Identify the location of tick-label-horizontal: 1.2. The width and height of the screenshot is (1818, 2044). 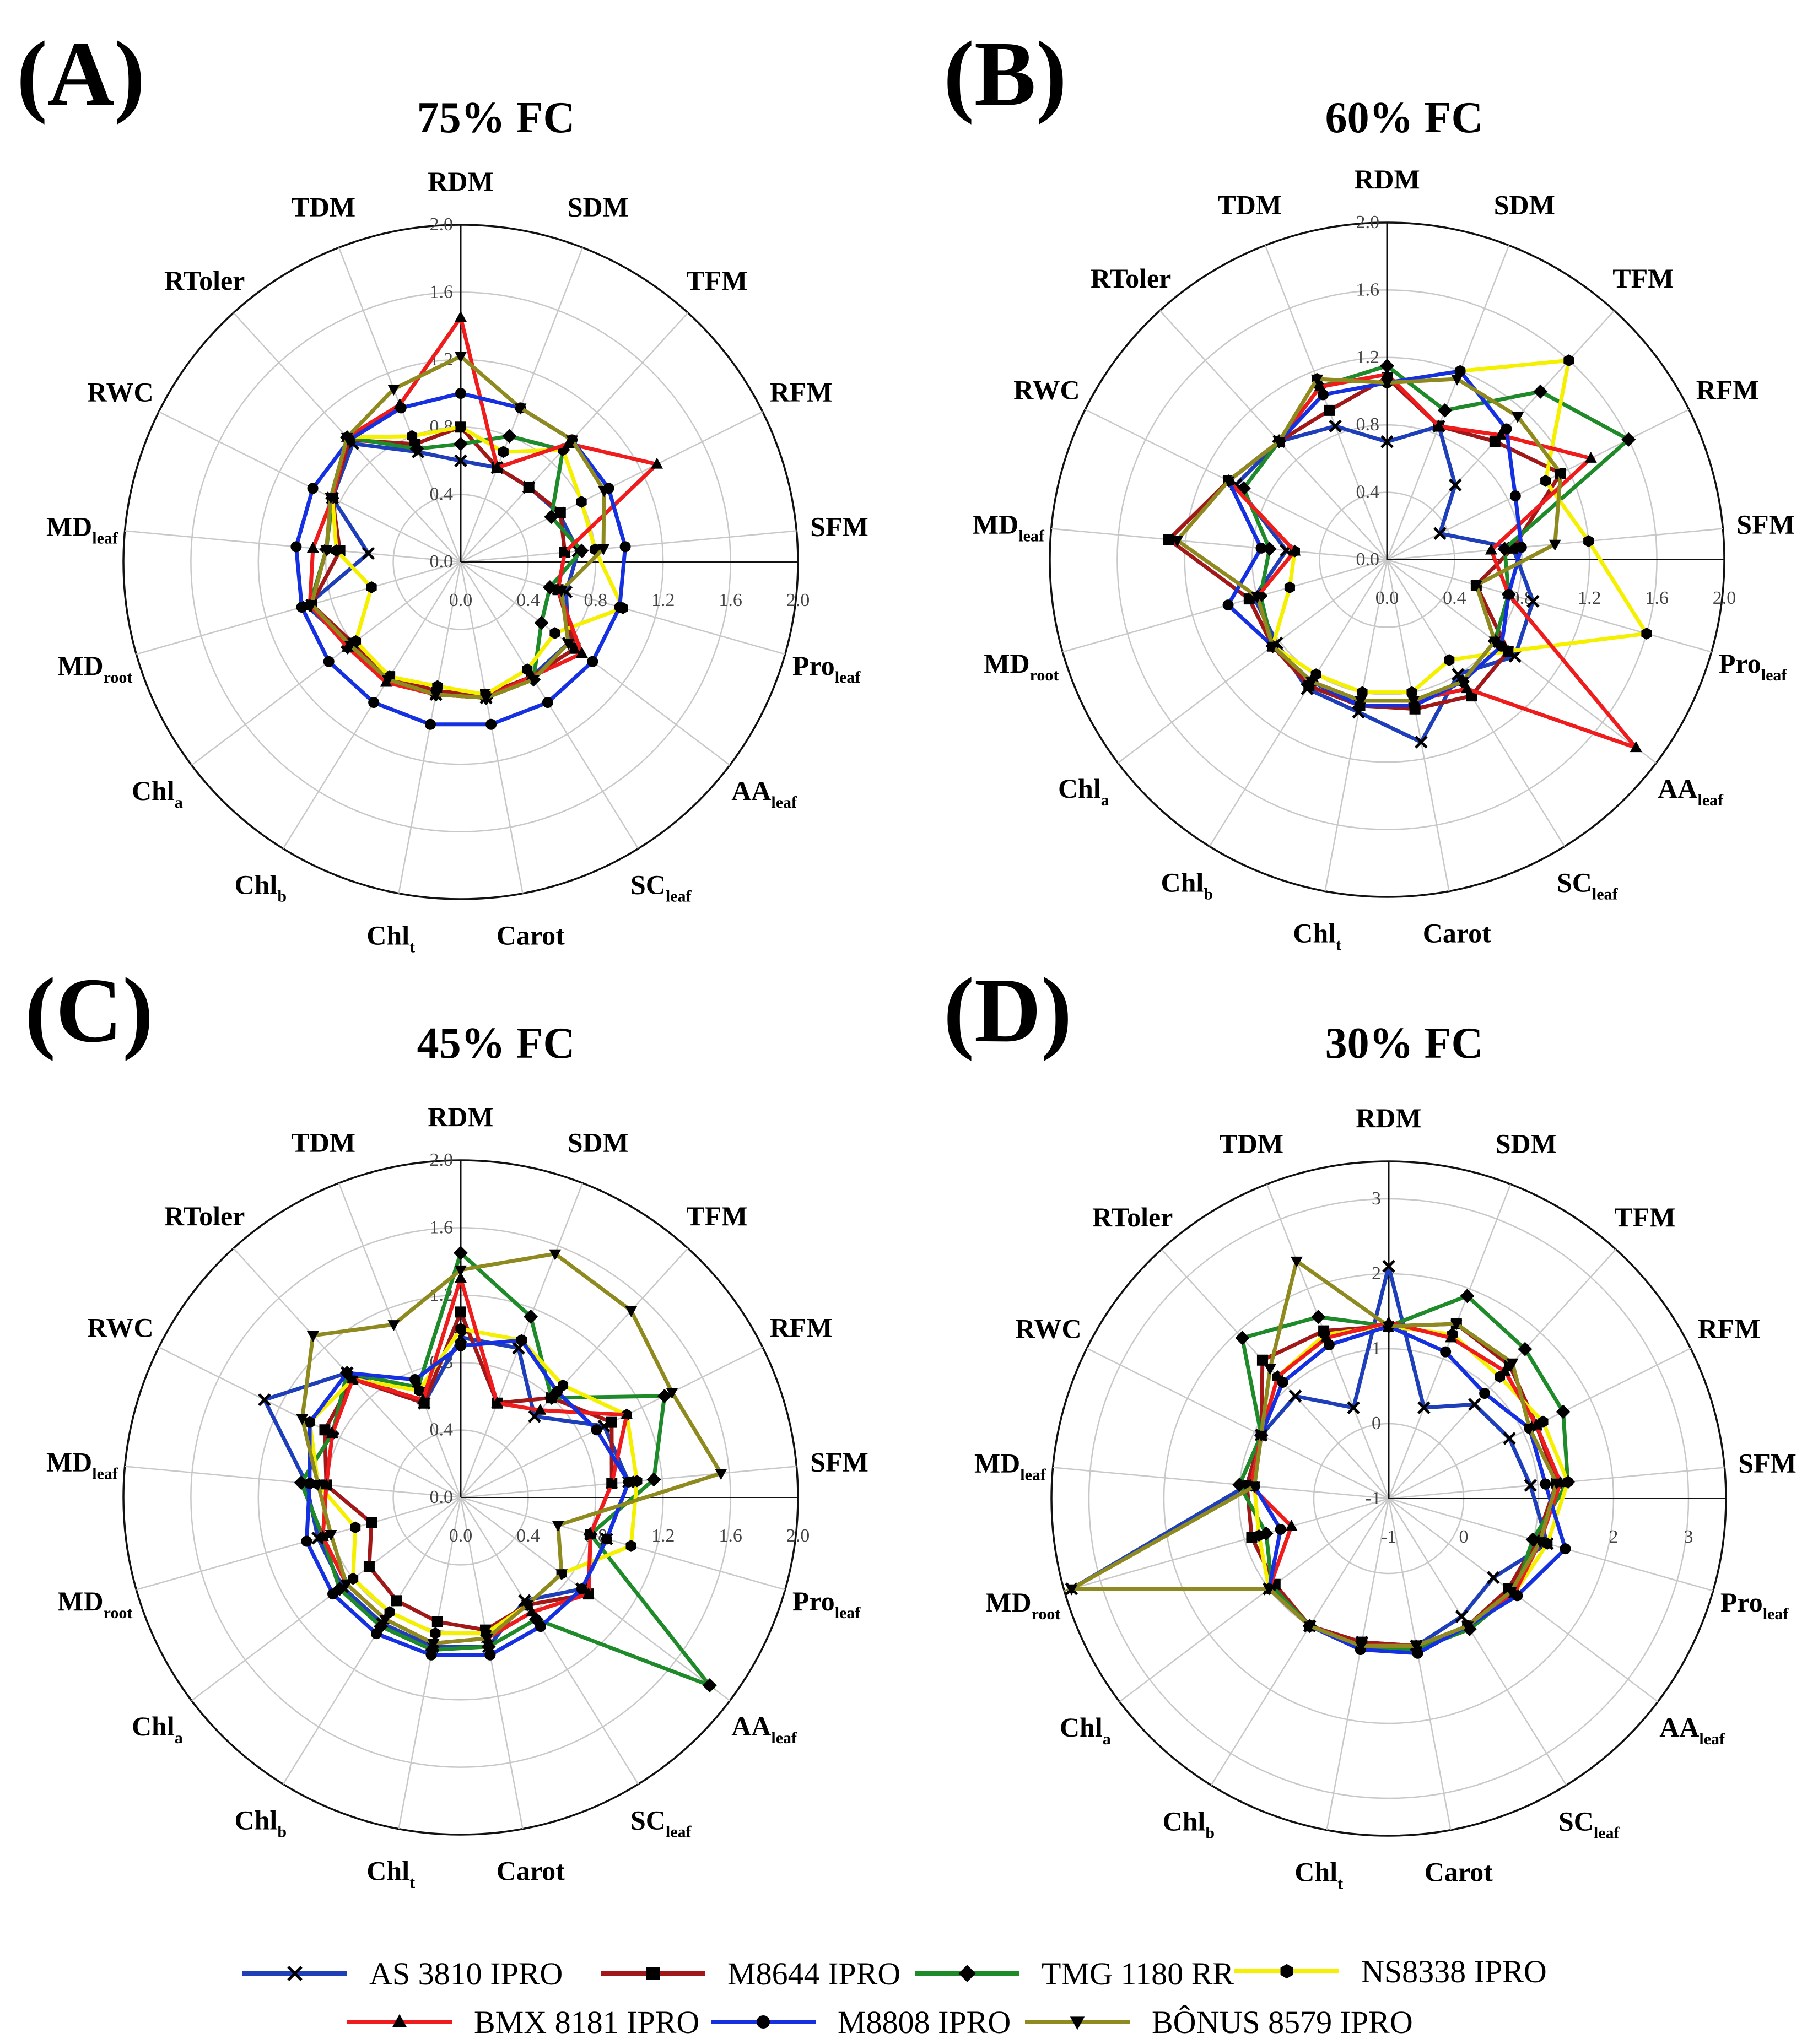
(1590, 598).